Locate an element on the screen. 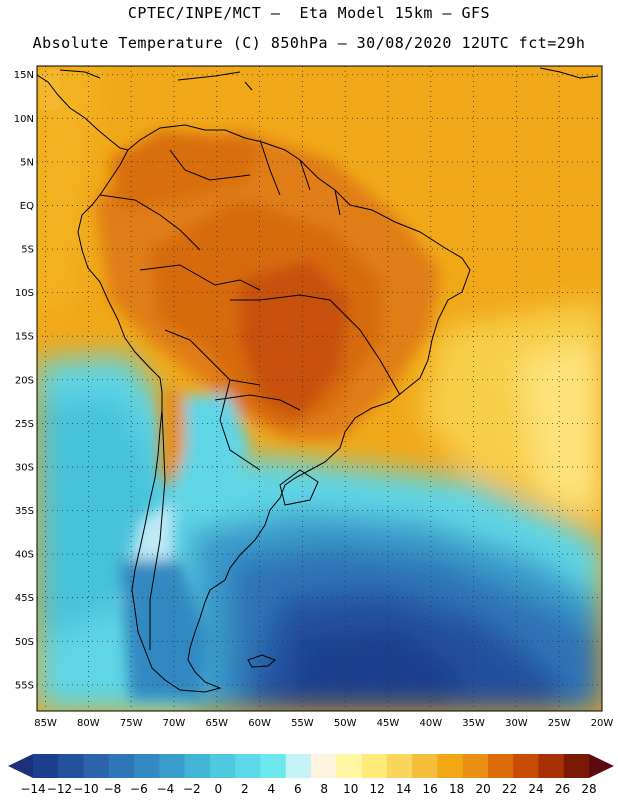 This screenshot has width=618, height=800. lat-tick-label: 20S is located at coordinates (24, 380).